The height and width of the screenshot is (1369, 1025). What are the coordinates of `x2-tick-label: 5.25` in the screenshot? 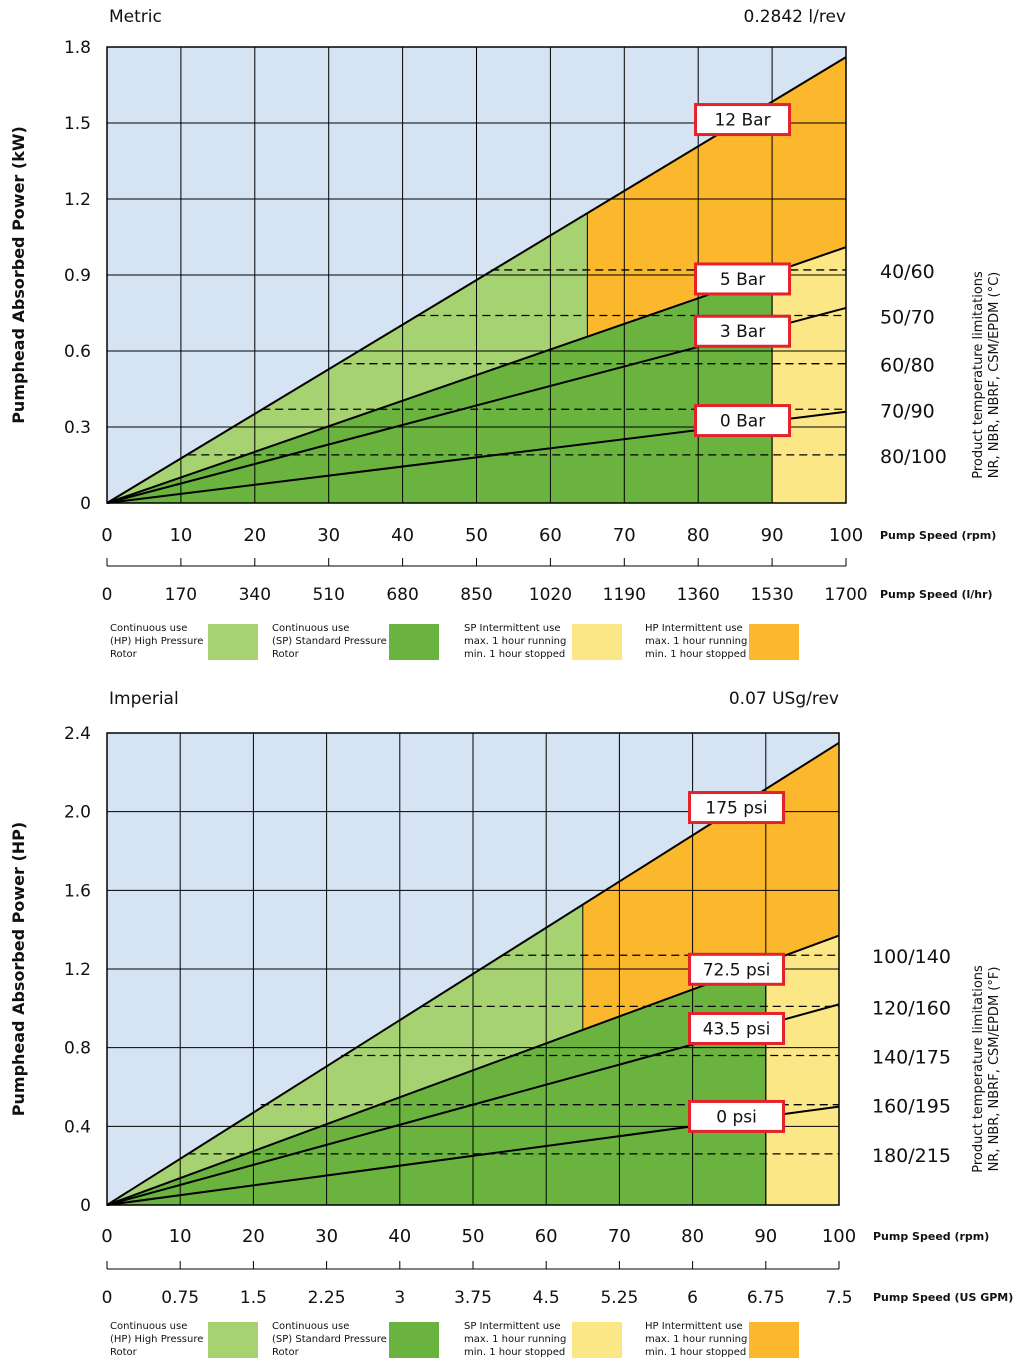 It's located at (619, 1298).